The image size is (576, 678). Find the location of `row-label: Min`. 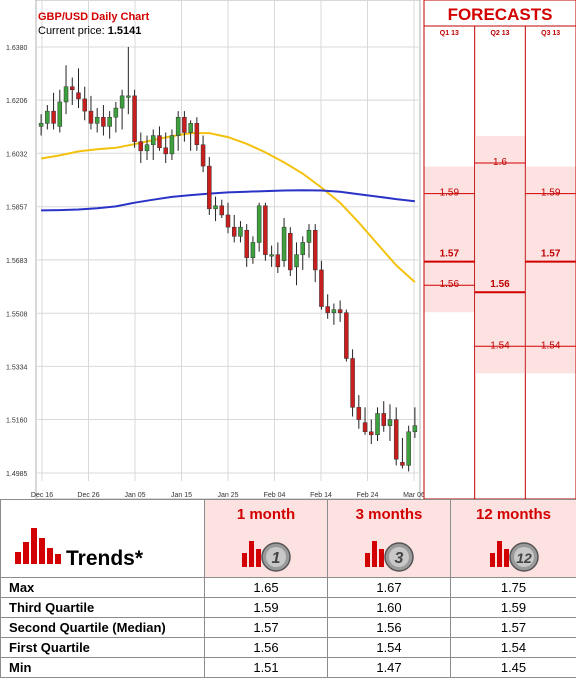

row-label: Min is located at coordinates (103, 668).